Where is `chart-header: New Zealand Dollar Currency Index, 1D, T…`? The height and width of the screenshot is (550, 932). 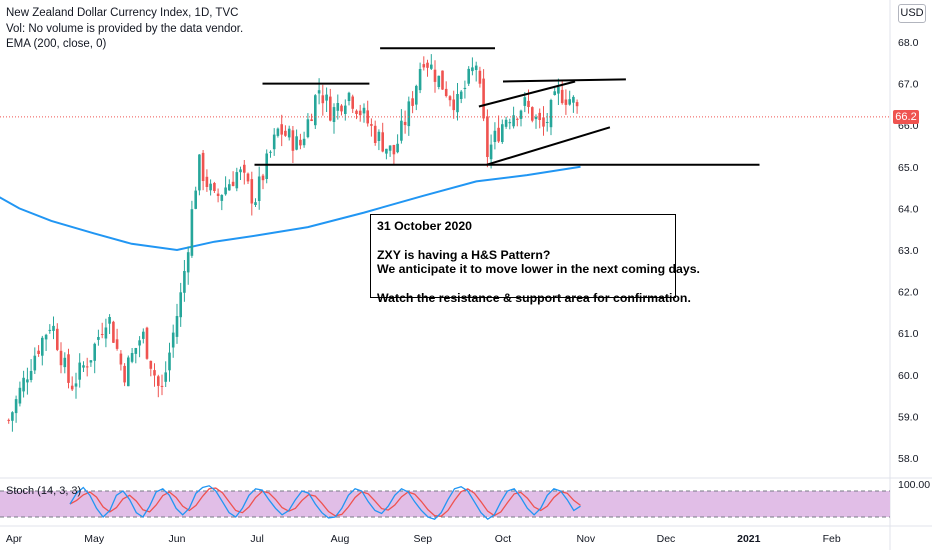
chart-header: New Zealand Dollar Currency Index, 1D, T… is located at coordinates (124, 29).